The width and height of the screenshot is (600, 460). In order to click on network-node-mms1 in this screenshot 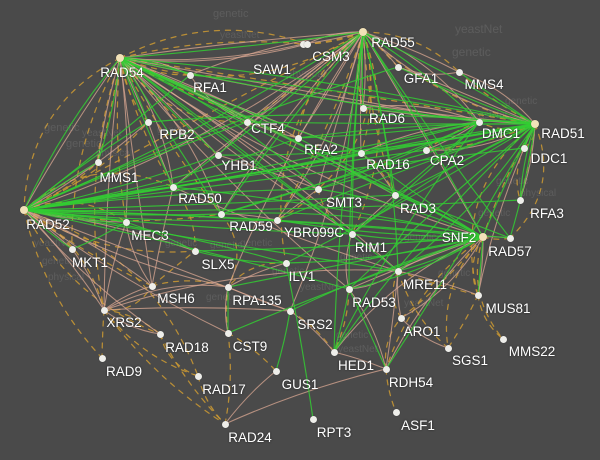, I will do `click(98, 162)`.